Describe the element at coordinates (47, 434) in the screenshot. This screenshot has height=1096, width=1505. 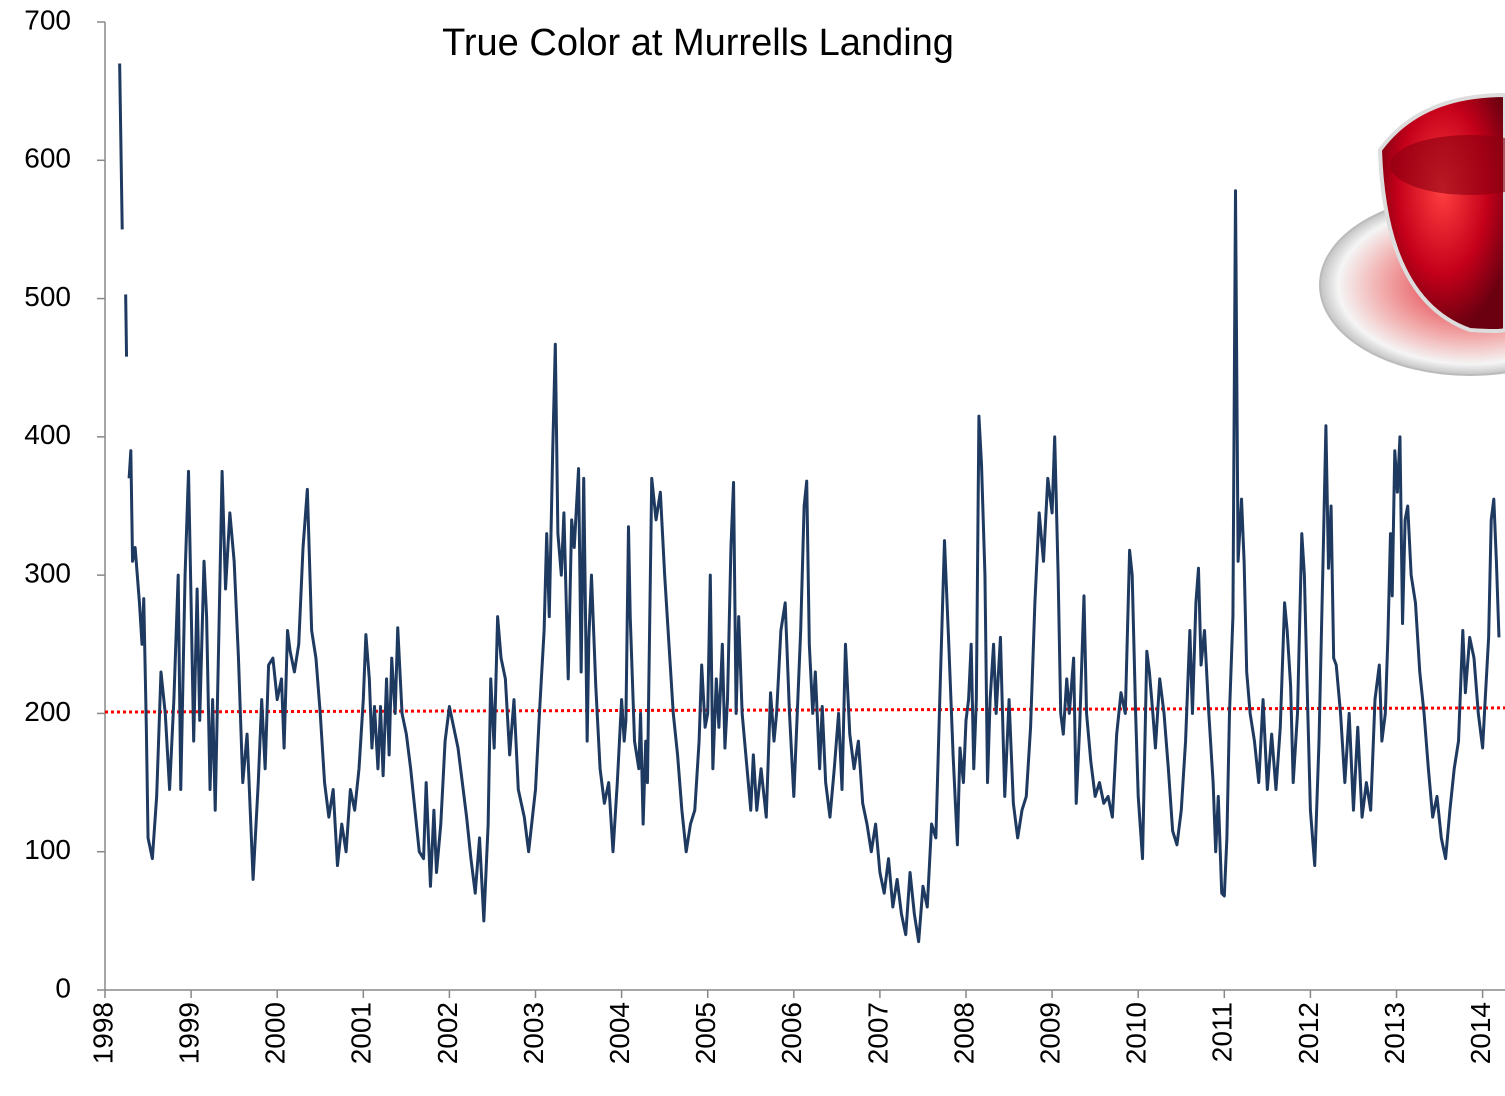
I see `y-tick-label: 400` at that location.